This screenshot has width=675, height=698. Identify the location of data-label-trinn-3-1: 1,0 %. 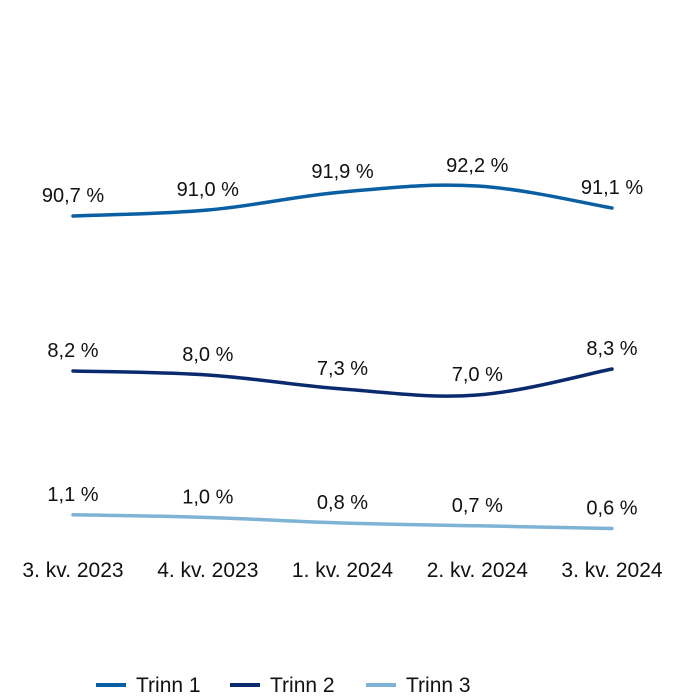
(207, 498).